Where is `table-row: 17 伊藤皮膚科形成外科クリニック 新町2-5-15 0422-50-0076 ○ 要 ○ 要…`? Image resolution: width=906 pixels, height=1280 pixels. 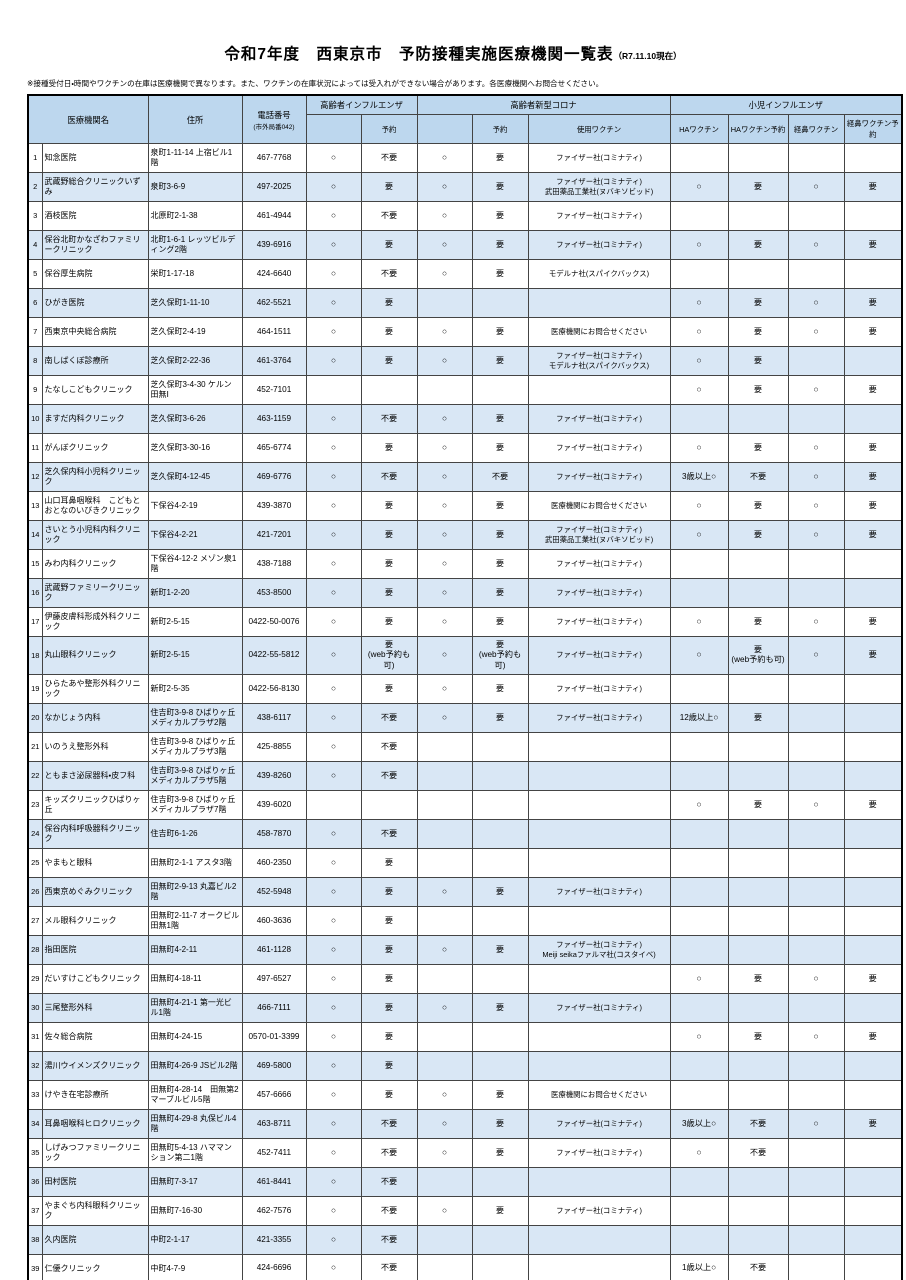 table-row: 17 伊藤皮膚科形成外科クリニック 新町2-5-15 0422-50-0076 ○ 要 ○ 要… is located at coordinates (465, 622).